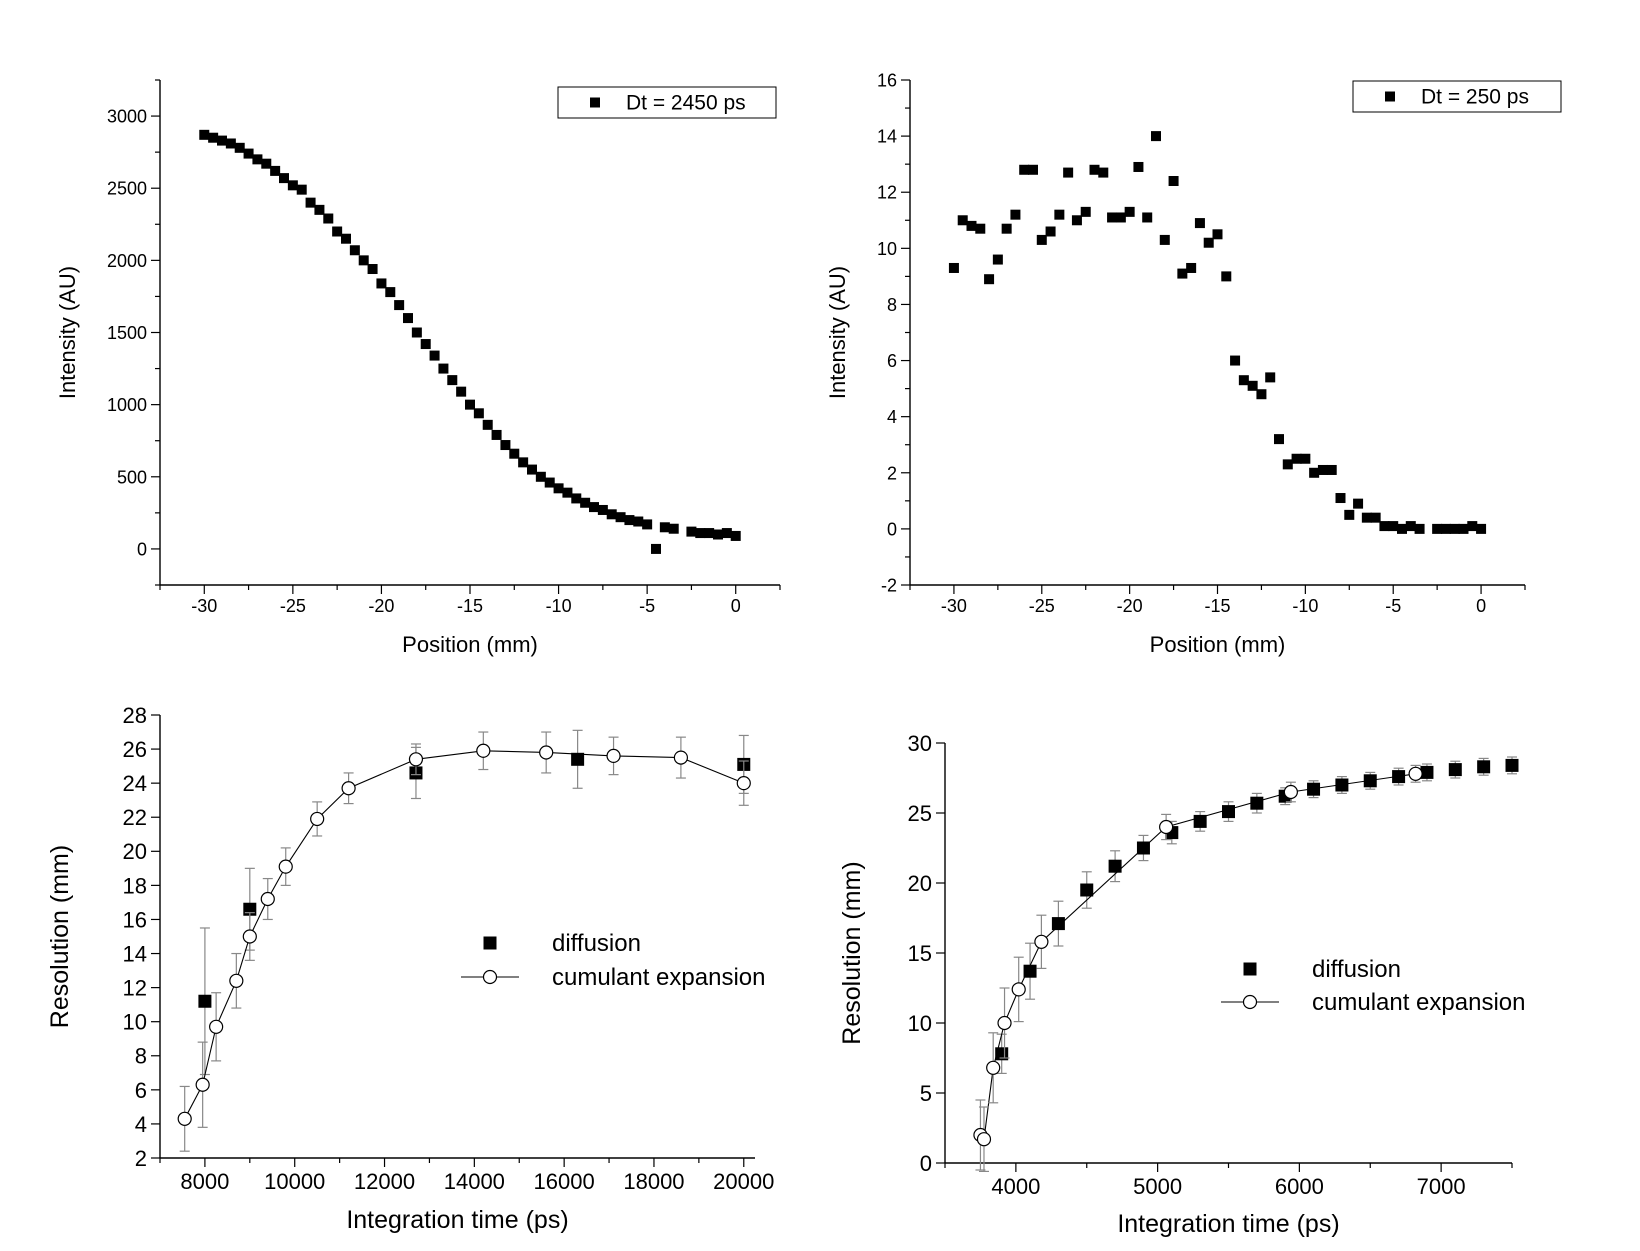 This screenshot has width=1640, height=1251. Describe the element at coordinates (293, 606) in the screenshot. I see `x-tick-label: -25` at that location.